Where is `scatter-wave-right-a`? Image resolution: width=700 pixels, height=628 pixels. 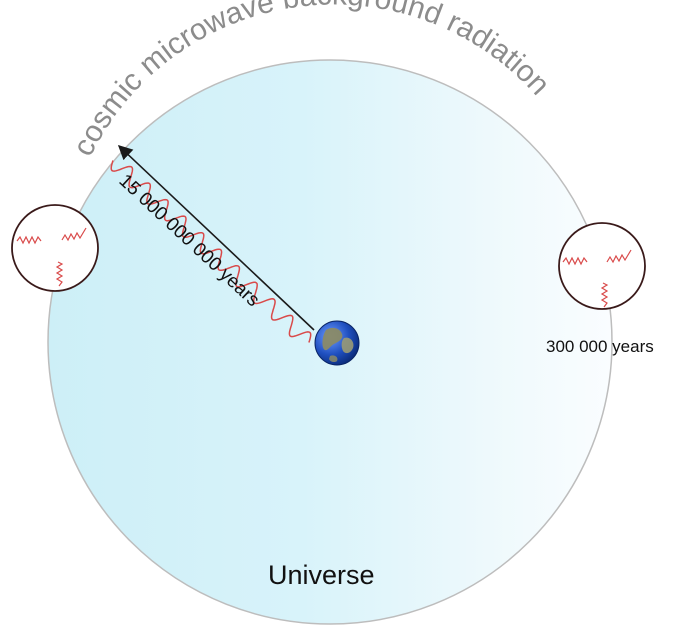 scatter-wave-right-a is located at coordinates (575, 261).